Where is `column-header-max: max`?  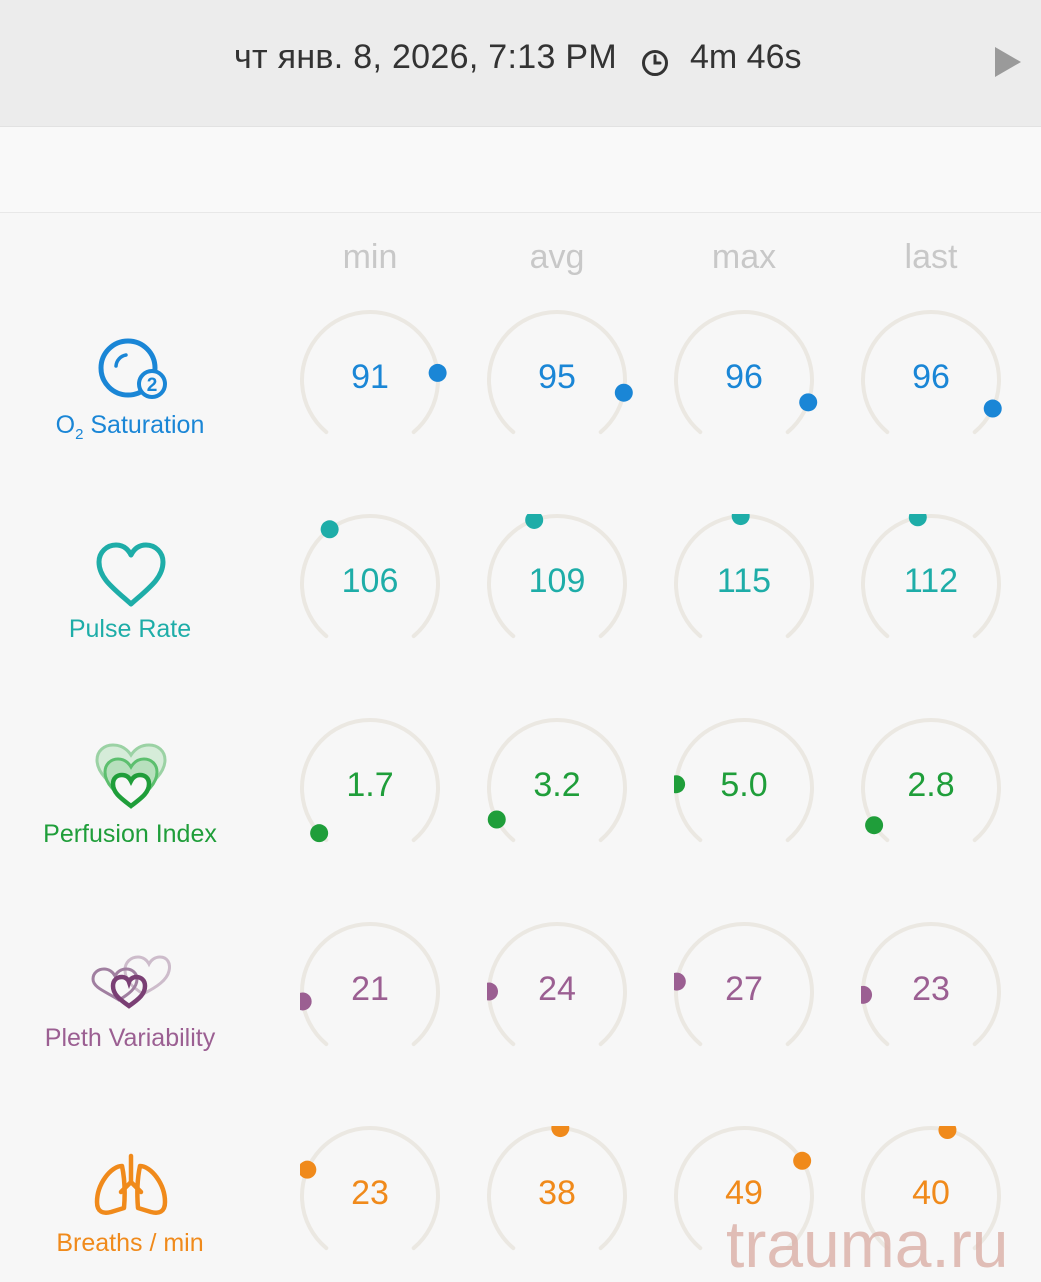 column-header-max: max is located at coordinates (744, 257).